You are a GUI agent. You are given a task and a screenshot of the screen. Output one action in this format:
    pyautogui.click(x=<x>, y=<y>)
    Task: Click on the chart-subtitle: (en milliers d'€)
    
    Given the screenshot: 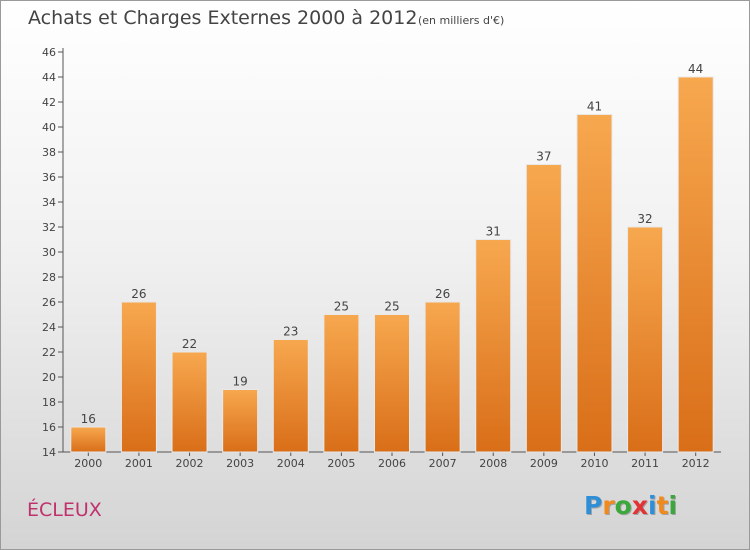 What is the action you would take?
    pyautogui.click(x=461, y=20)
    